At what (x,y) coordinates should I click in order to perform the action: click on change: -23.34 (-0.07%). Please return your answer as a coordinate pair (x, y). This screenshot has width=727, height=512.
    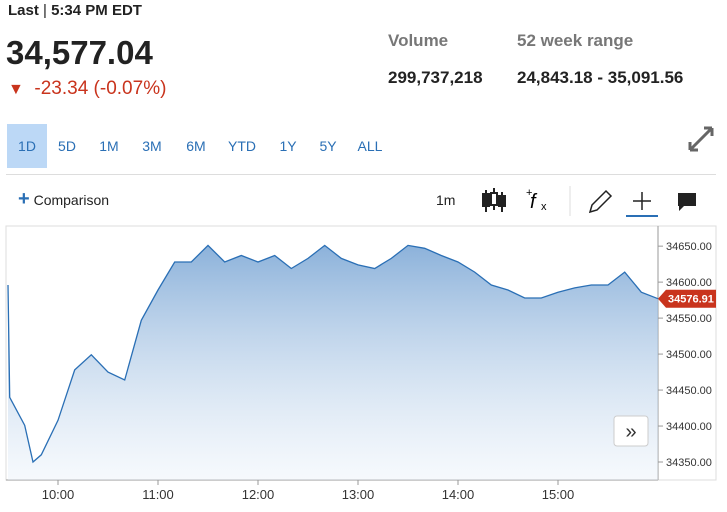
    Looking at the image, I should click on (100, 88).